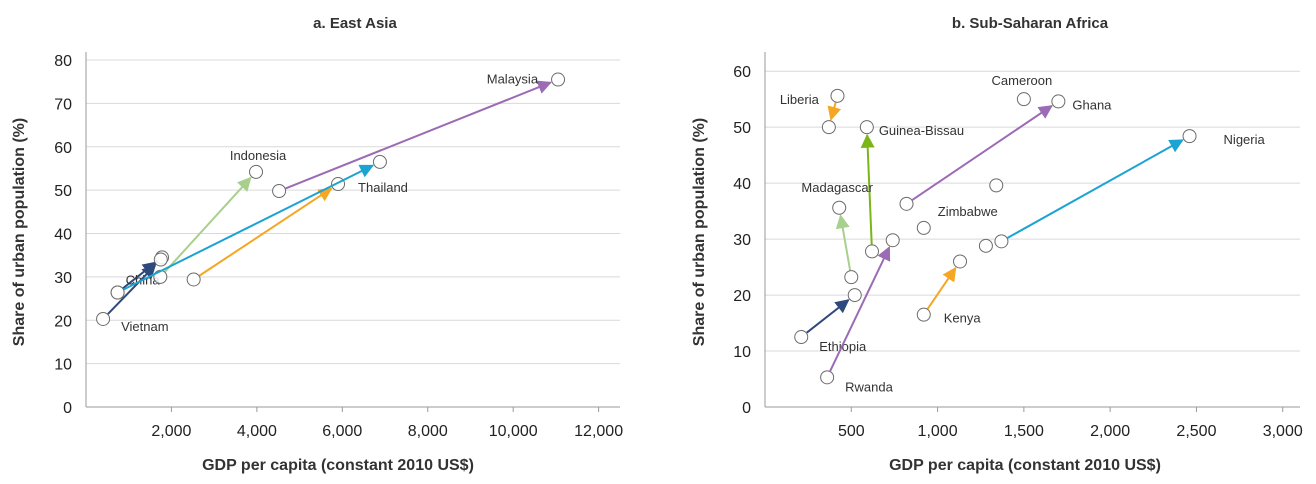  I want to click on point-label: Nigeria, so click(1245, 139).